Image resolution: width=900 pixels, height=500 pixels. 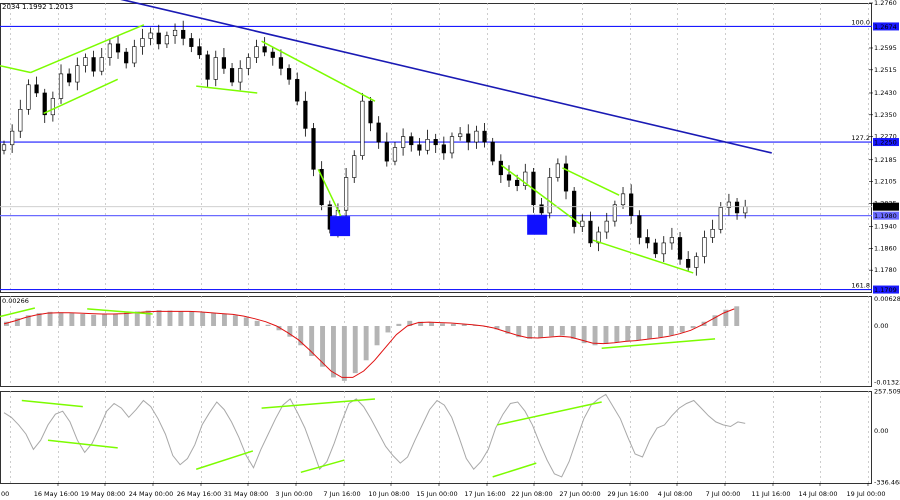 I want to click on current-price-box, so click(x=886, y=206).